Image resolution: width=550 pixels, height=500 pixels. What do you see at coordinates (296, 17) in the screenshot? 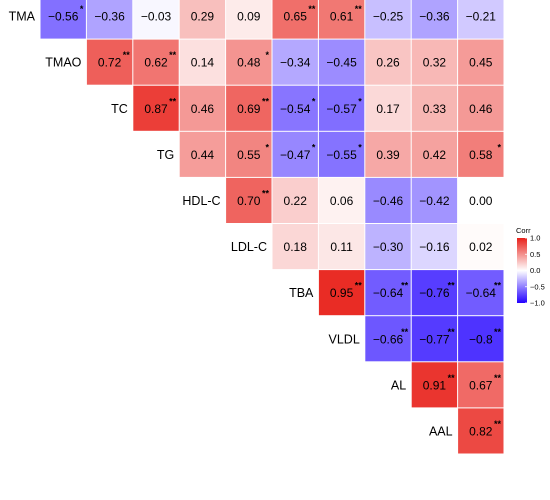
I see `cell-value-label: 0.65` at bounding box center [296, 17].